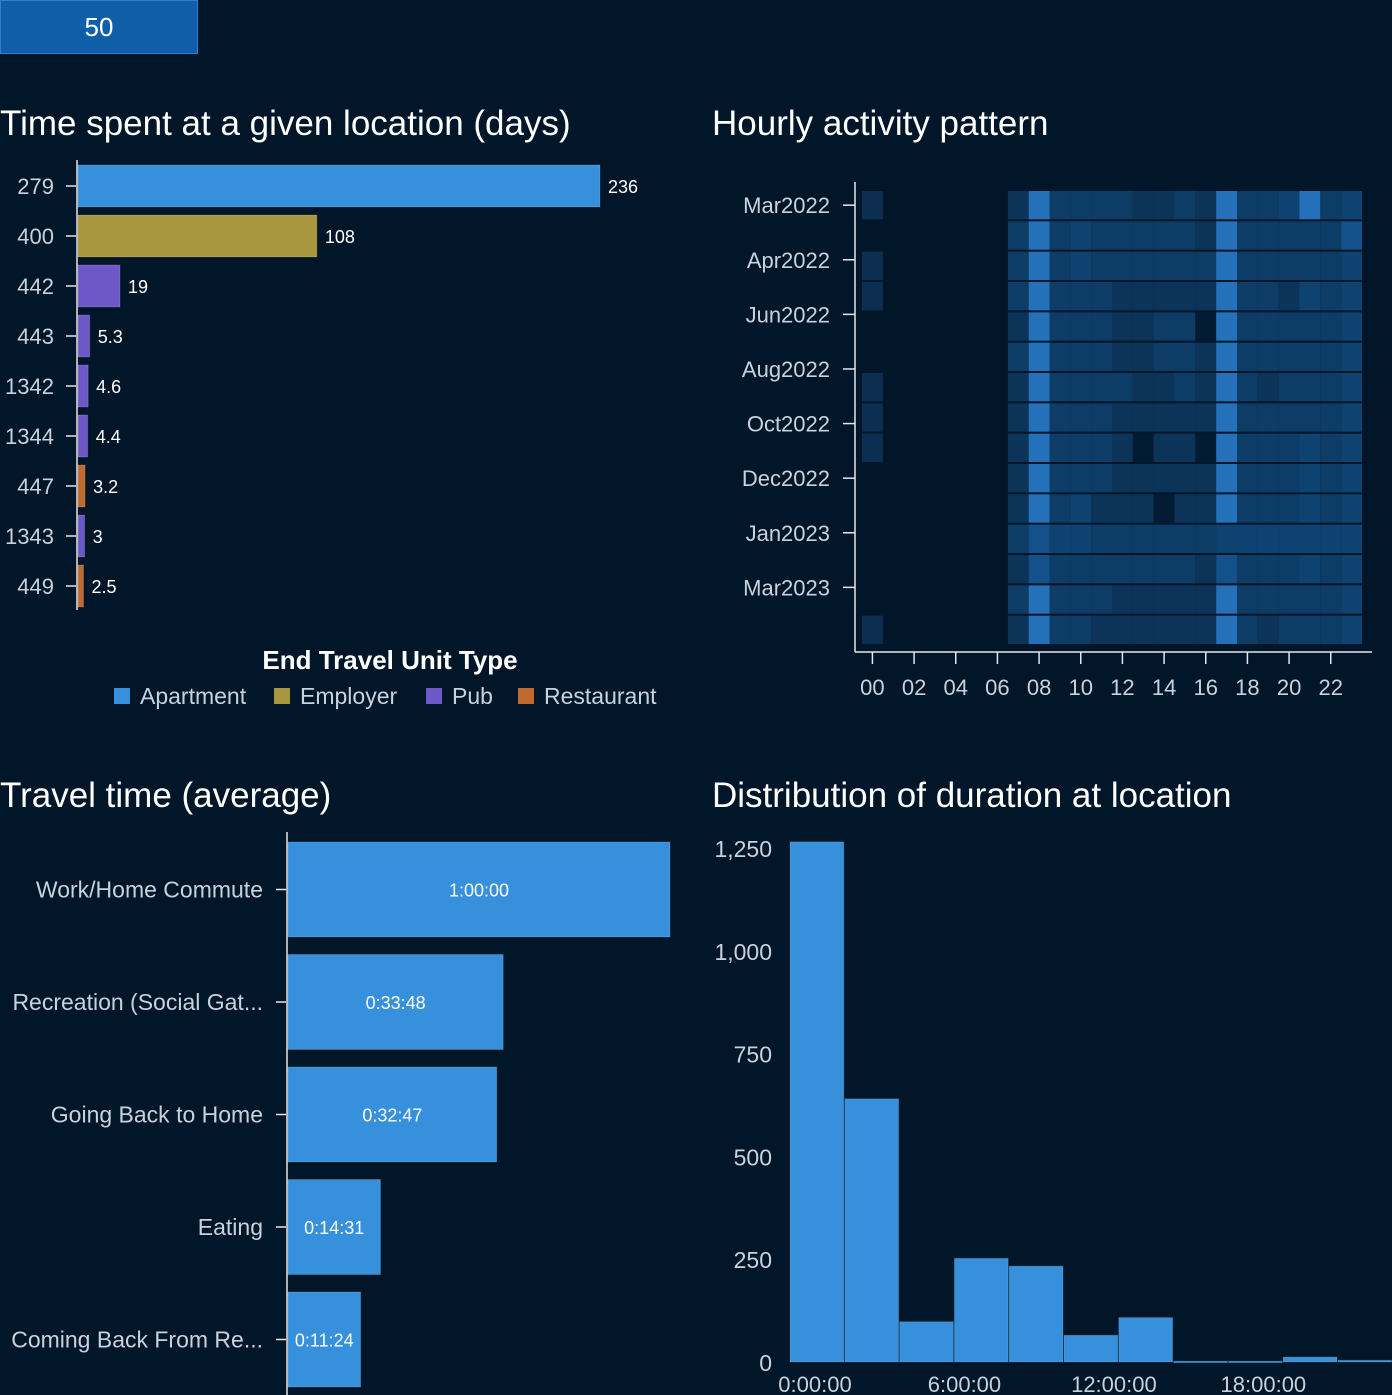 This screenshot has height=1395, width=1392. I want to click on hourly-x-tick-label: 16, so click(1206, 687).